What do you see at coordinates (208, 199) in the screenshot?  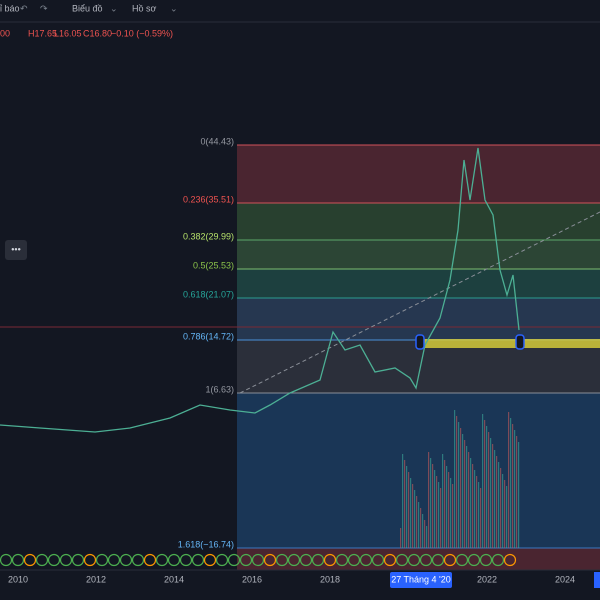 I see `fib-label: 0.236(35.51)` at bounding box center [208, 199].